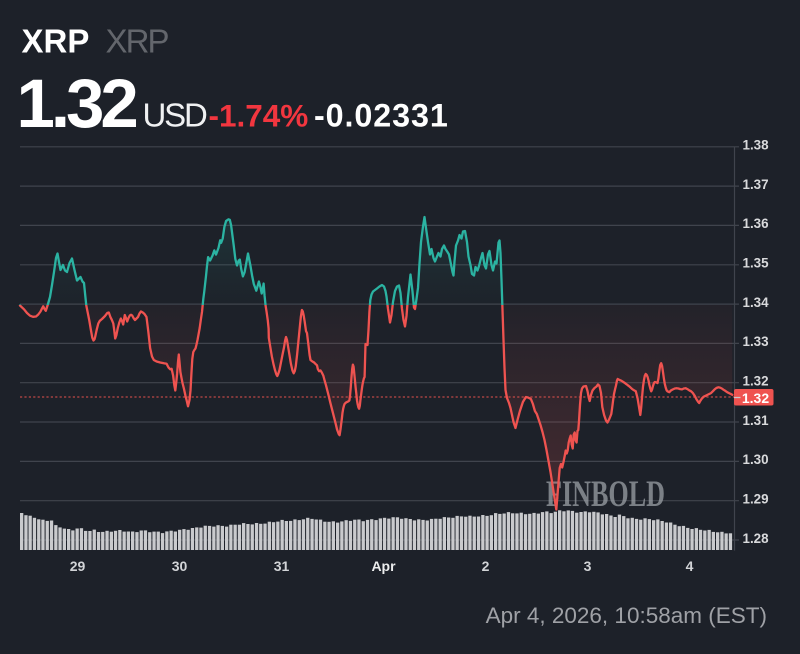 The image size is (800, 654). Describe the element at coordinates (175, 115) in the screenshot. I see `svg-text: USD` at that location.